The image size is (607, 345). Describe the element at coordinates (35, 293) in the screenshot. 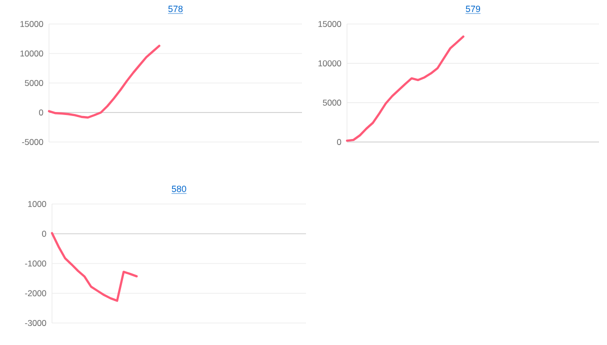

I see `y-tick-label: -2000` at that location.